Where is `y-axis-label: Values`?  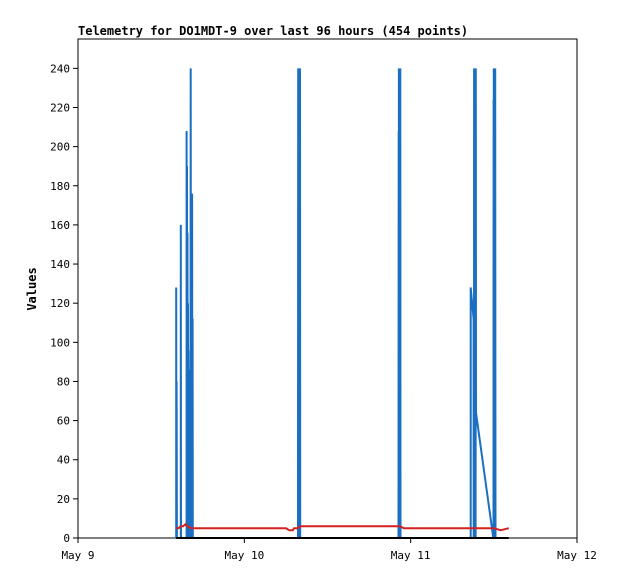
y-axis-label: Values is located at coordinates (32, 288).